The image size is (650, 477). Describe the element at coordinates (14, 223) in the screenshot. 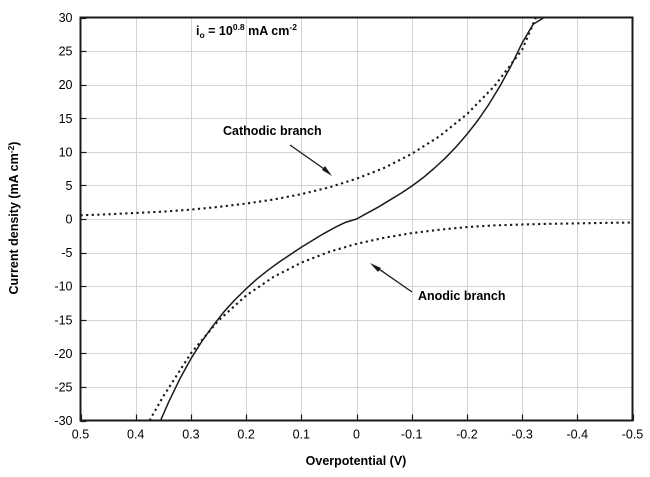

I see `y-axis-title-base: Current density (mA cm` at that location.